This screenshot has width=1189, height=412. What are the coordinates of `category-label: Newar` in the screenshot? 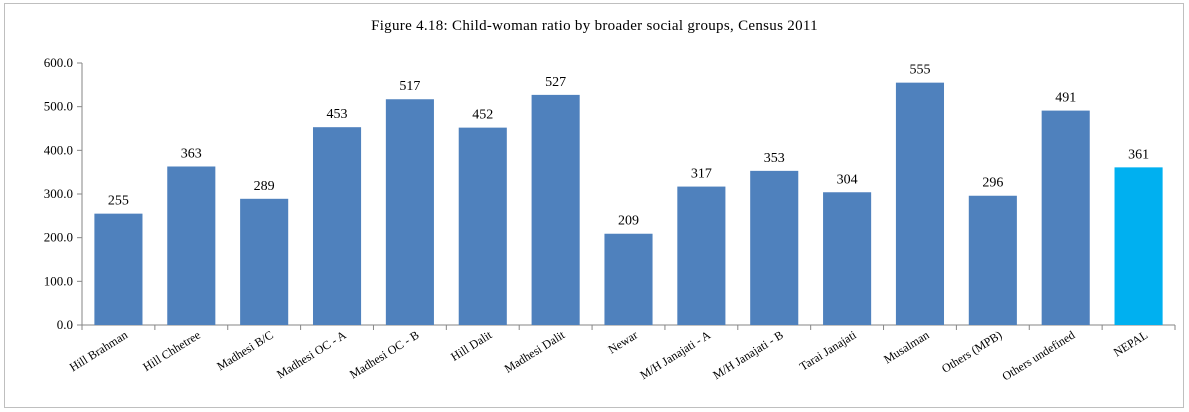 It's located at (623, 342).